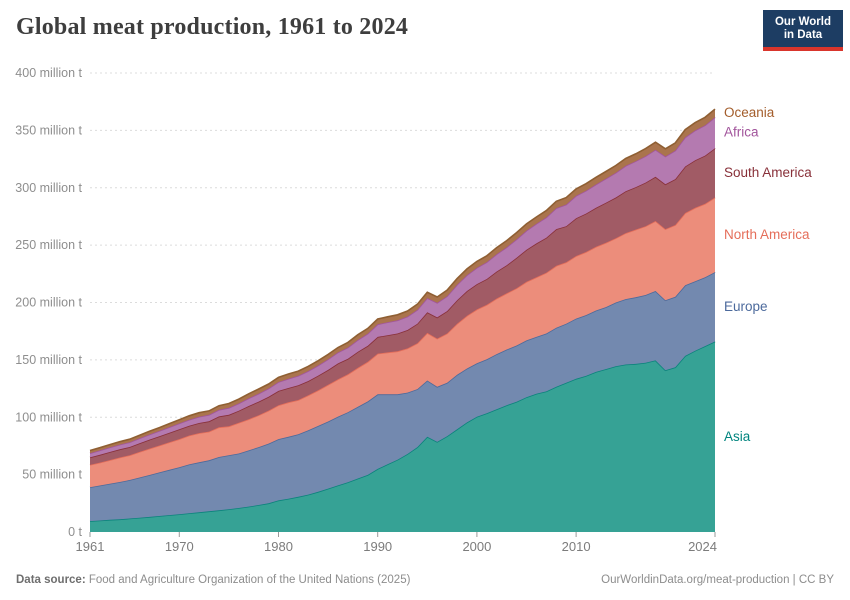  What do you see at coordinates (802, 22) in the screenshot?
I see `owid-logo-line1: Our World` at bounding box center [802, 22].